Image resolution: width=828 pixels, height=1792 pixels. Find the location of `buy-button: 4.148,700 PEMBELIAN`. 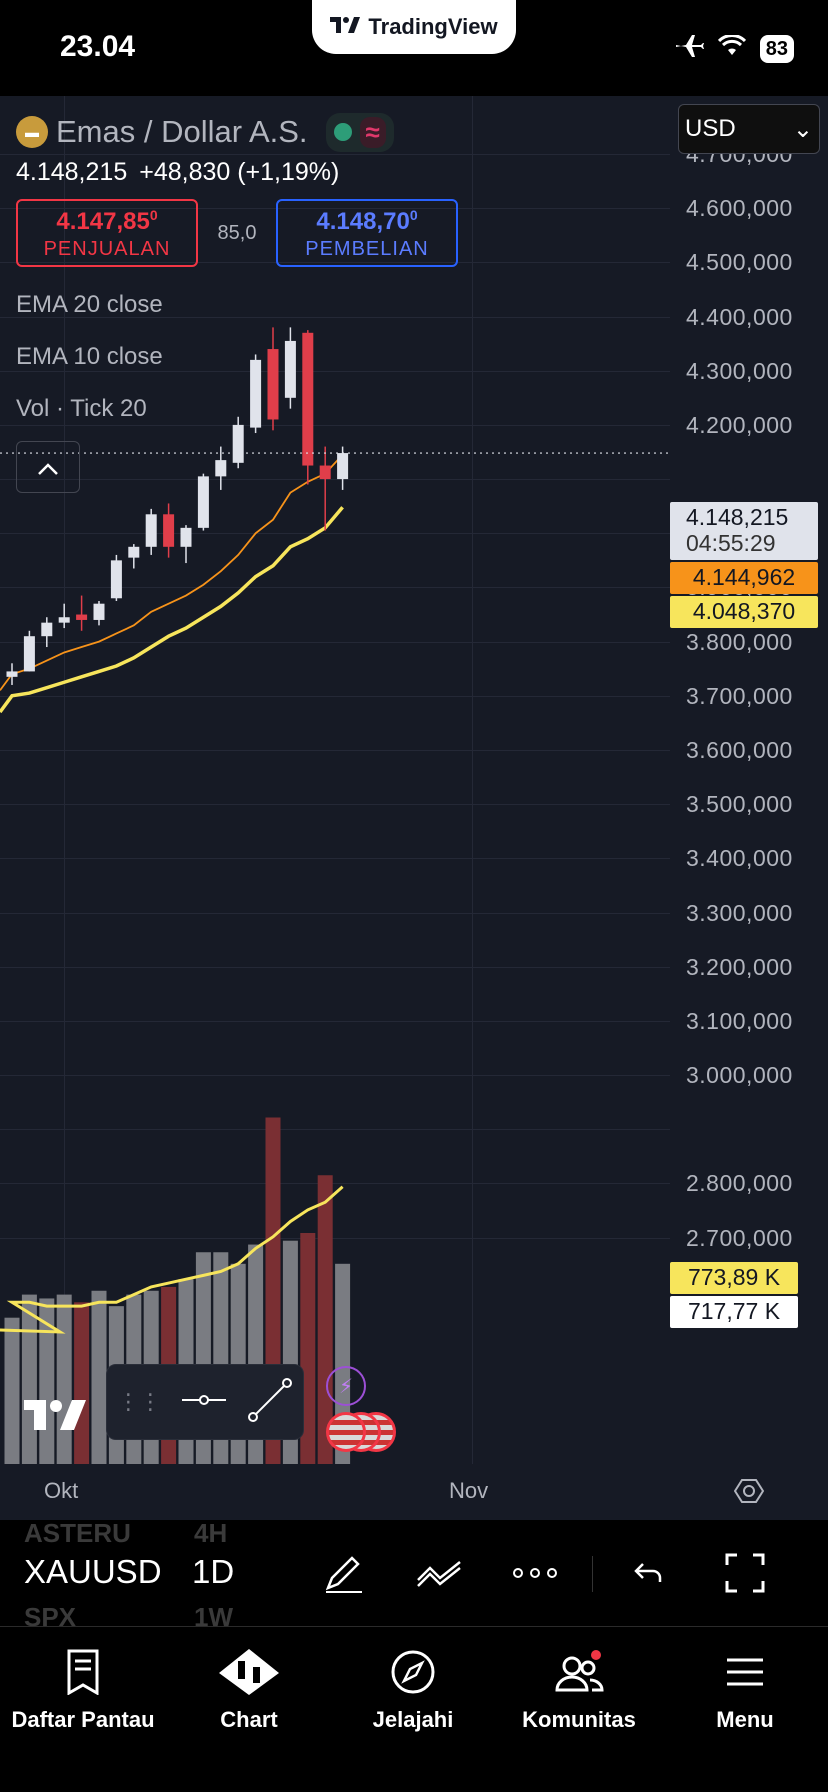

buy-button: 4.148,700 PEMBELIAN is located at coordinates (367, 233).